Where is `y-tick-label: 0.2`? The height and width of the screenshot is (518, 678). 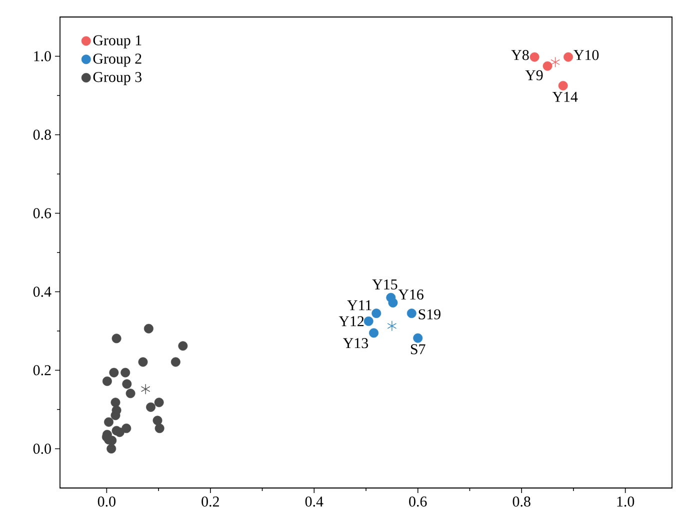
y-tick-label: 0.2 is located at coordinates (42, 370).